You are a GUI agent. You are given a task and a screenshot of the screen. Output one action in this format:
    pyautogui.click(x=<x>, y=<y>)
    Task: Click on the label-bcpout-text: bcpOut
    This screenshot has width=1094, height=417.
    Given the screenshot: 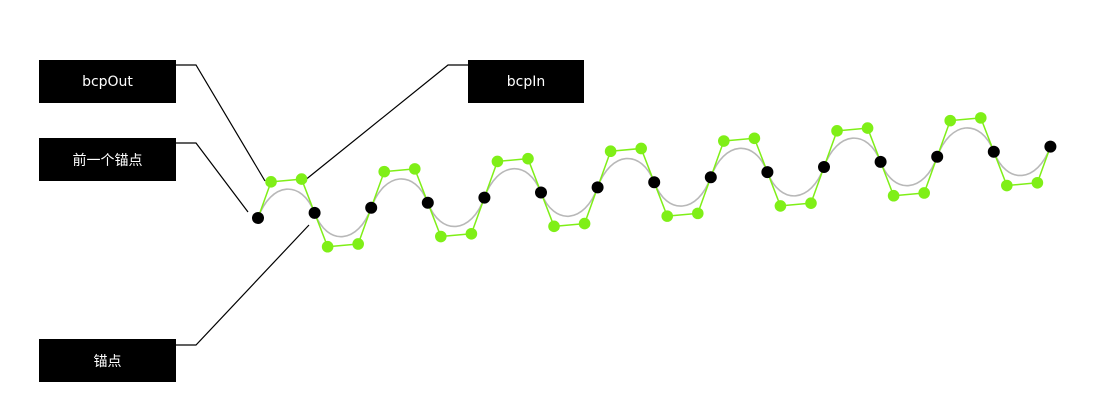 What is the action you would take?
    pyautogui.click(x=107, y=81)
    